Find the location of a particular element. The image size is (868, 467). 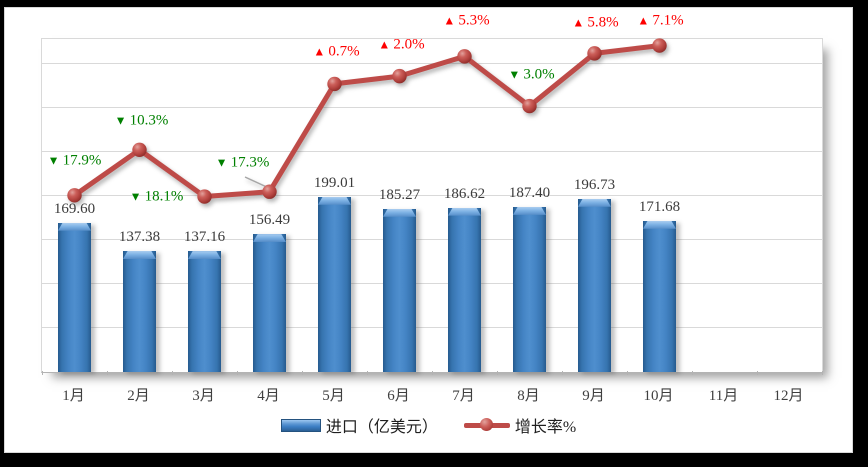

bar-4月 is located at coordinates (269, 303).